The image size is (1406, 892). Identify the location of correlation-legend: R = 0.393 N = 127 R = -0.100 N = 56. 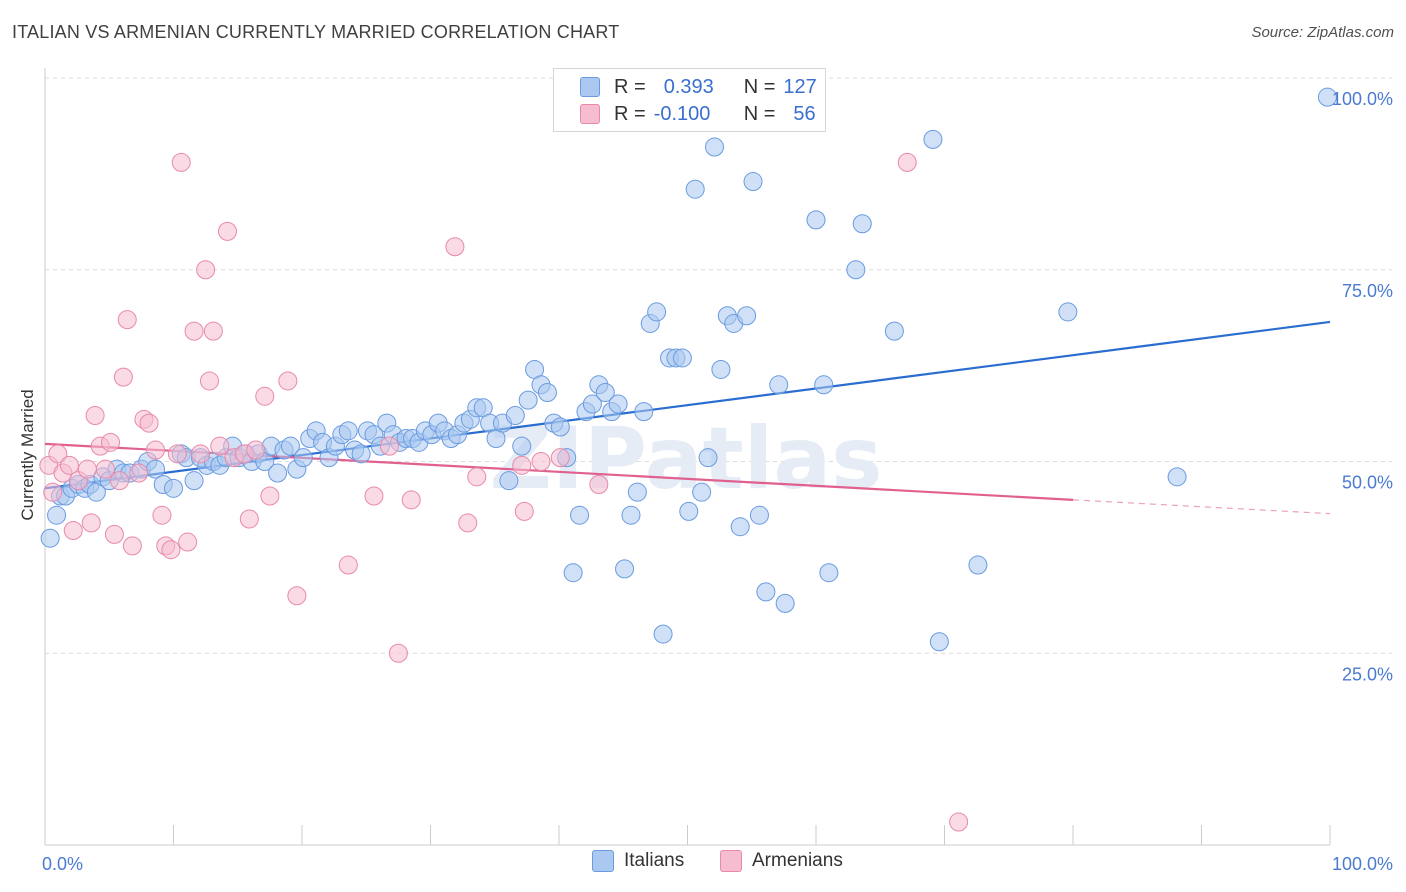
(689, 100).